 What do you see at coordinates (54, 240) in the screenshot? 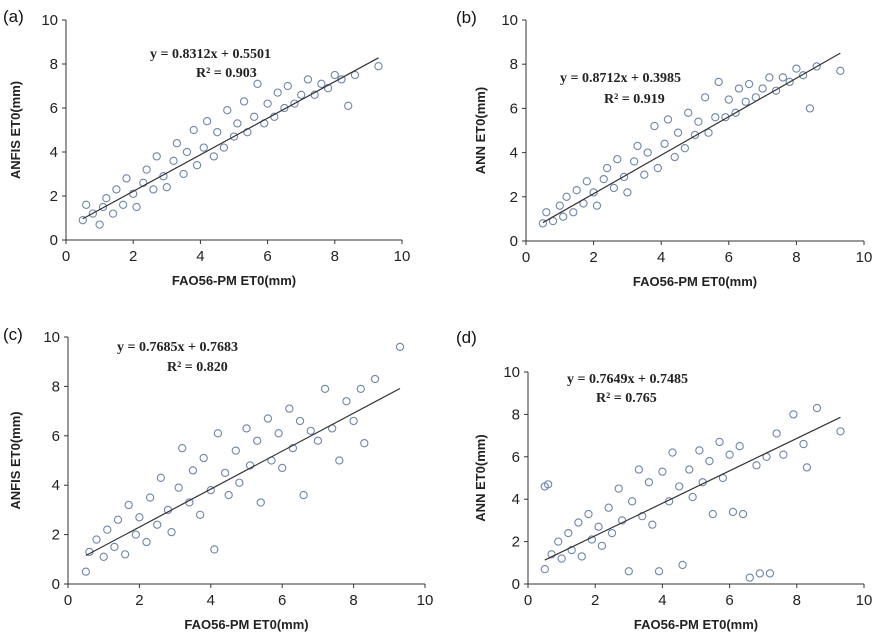
I see `y-tick-label: 0` at bounding box center [54, 240].